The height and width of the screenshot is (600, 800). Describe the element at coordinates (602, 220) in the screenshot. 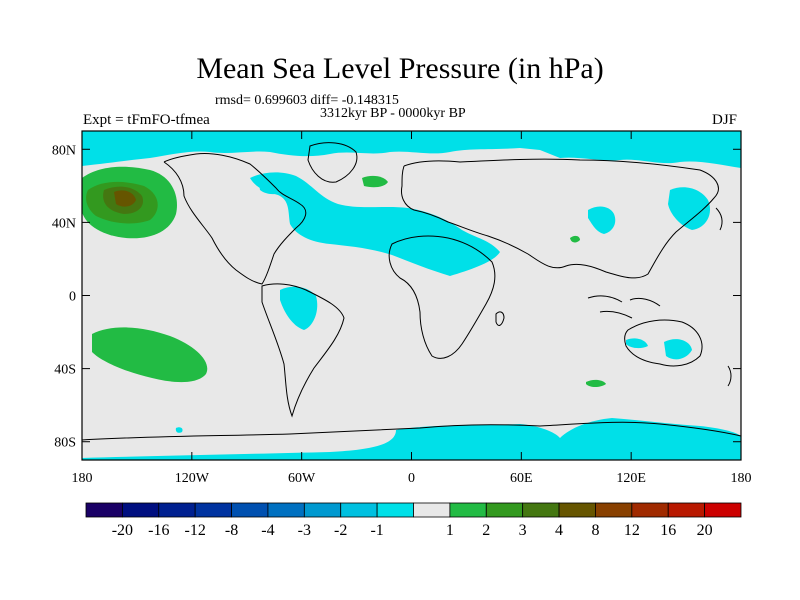

I see `asia-patch` at that location.